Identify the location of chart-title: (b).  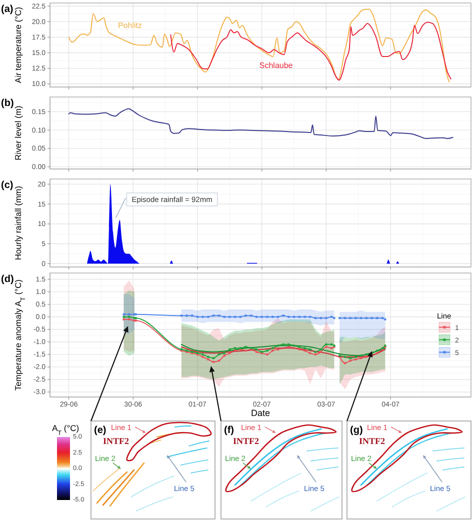
(7, 103).